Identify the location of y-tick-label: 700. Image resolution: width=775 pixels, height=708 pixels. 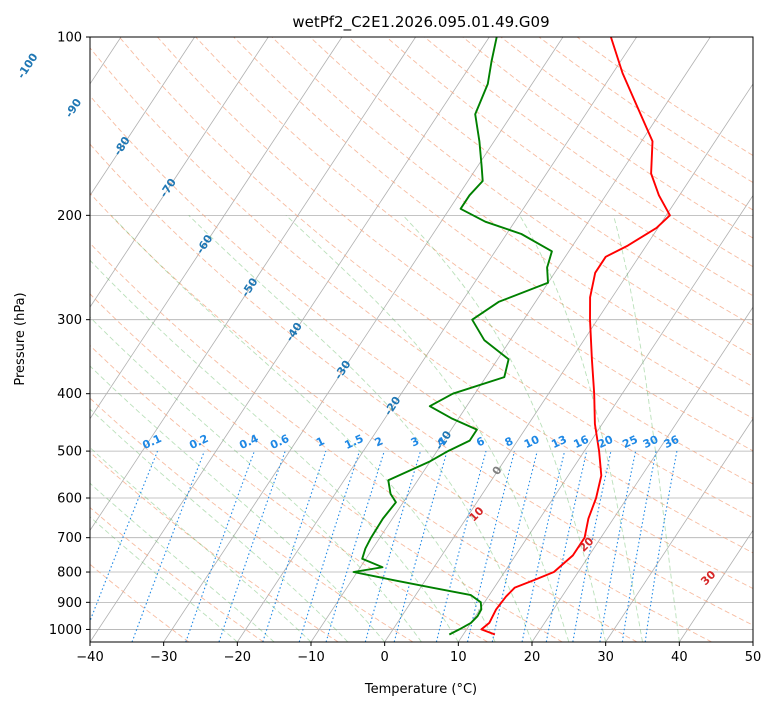
(69, 538).